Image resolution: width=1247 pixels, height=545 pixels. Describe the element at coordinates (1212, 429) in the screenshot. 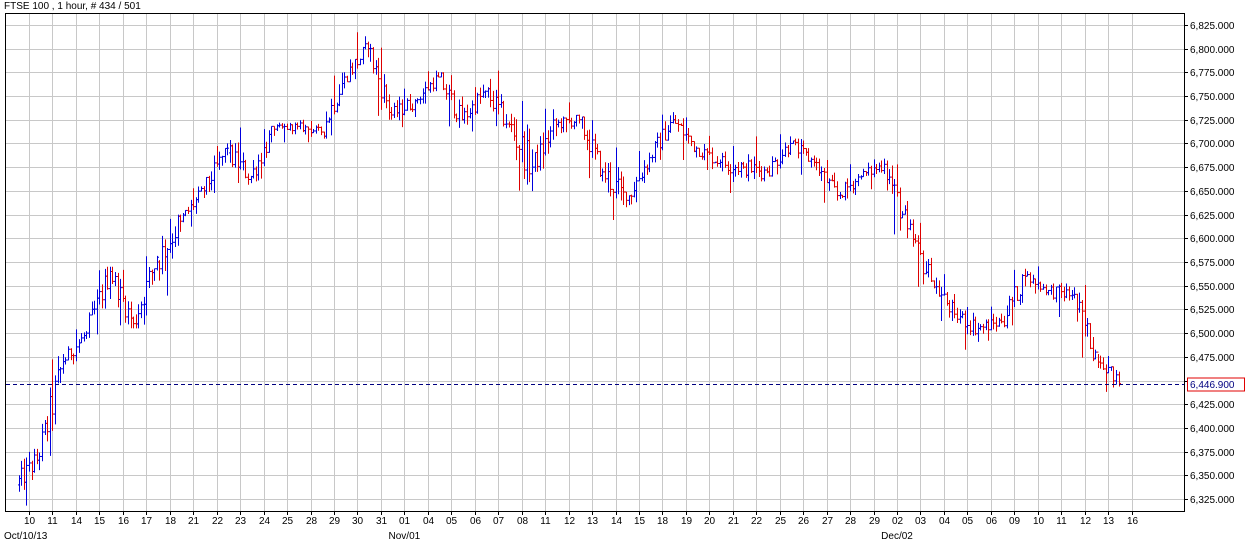

I see `y-tick-label: 6,400.000` at that location.